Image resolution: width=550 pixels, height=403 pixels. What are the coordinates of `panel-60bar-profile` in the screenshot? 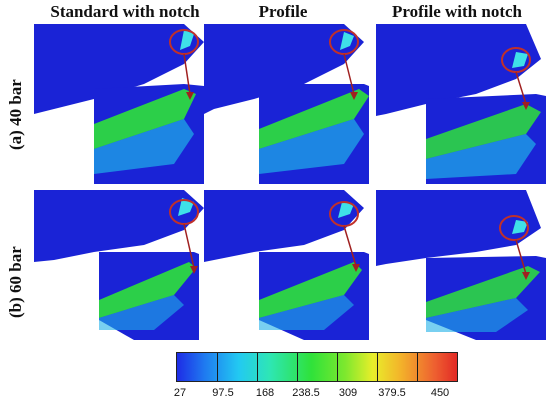 It's located at (289, 270).